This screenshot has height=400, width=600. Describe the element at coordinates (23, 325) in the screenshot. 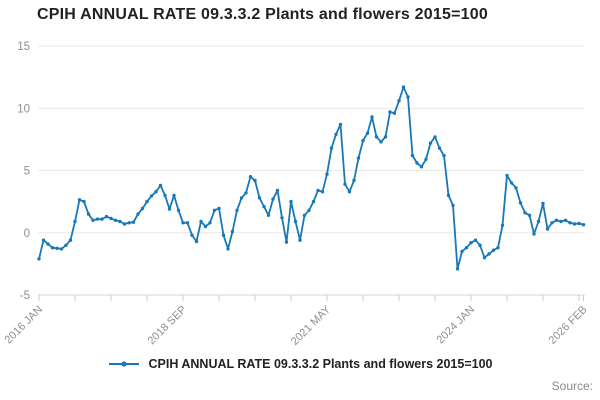

I see `svg-text: 2016 JAN` at that location.